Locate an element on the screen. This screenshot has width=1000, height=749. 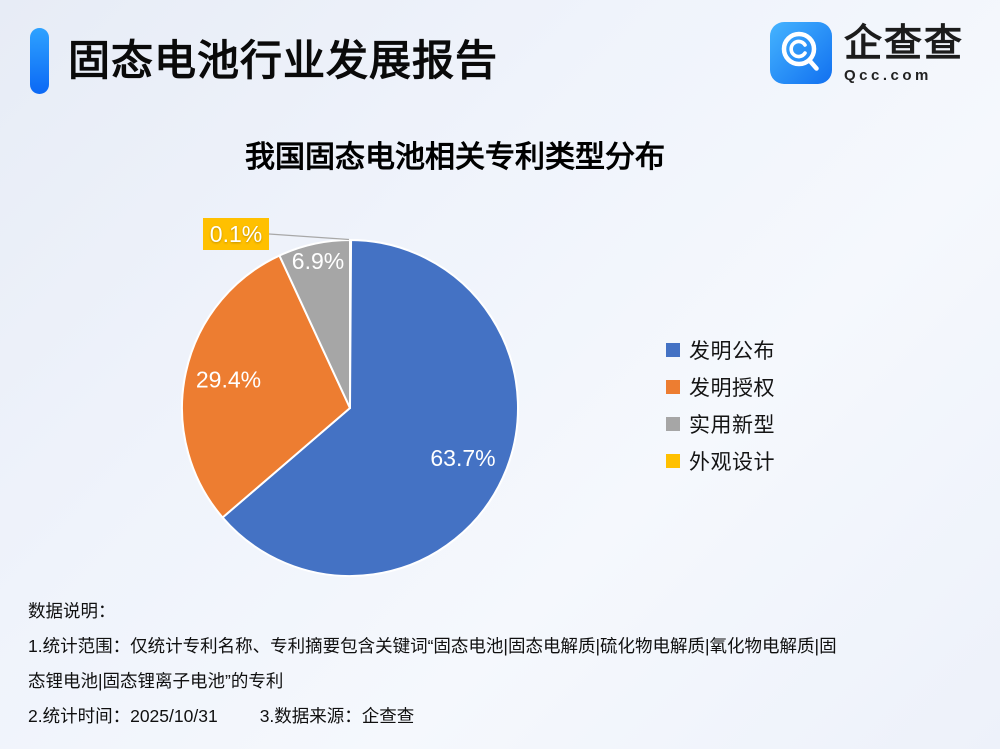
qcc-logo-text: 企查查 Qcc.com is located at coordinates (904, 53).